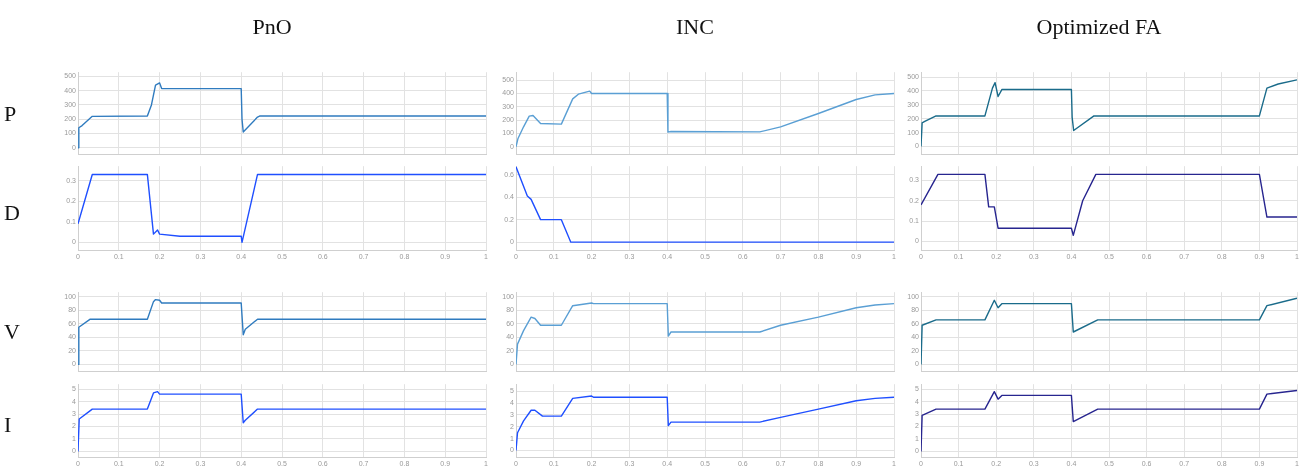 This screenshot has width=1303, height=472. I want to click on y-axis-title: D, so click(12, 212).